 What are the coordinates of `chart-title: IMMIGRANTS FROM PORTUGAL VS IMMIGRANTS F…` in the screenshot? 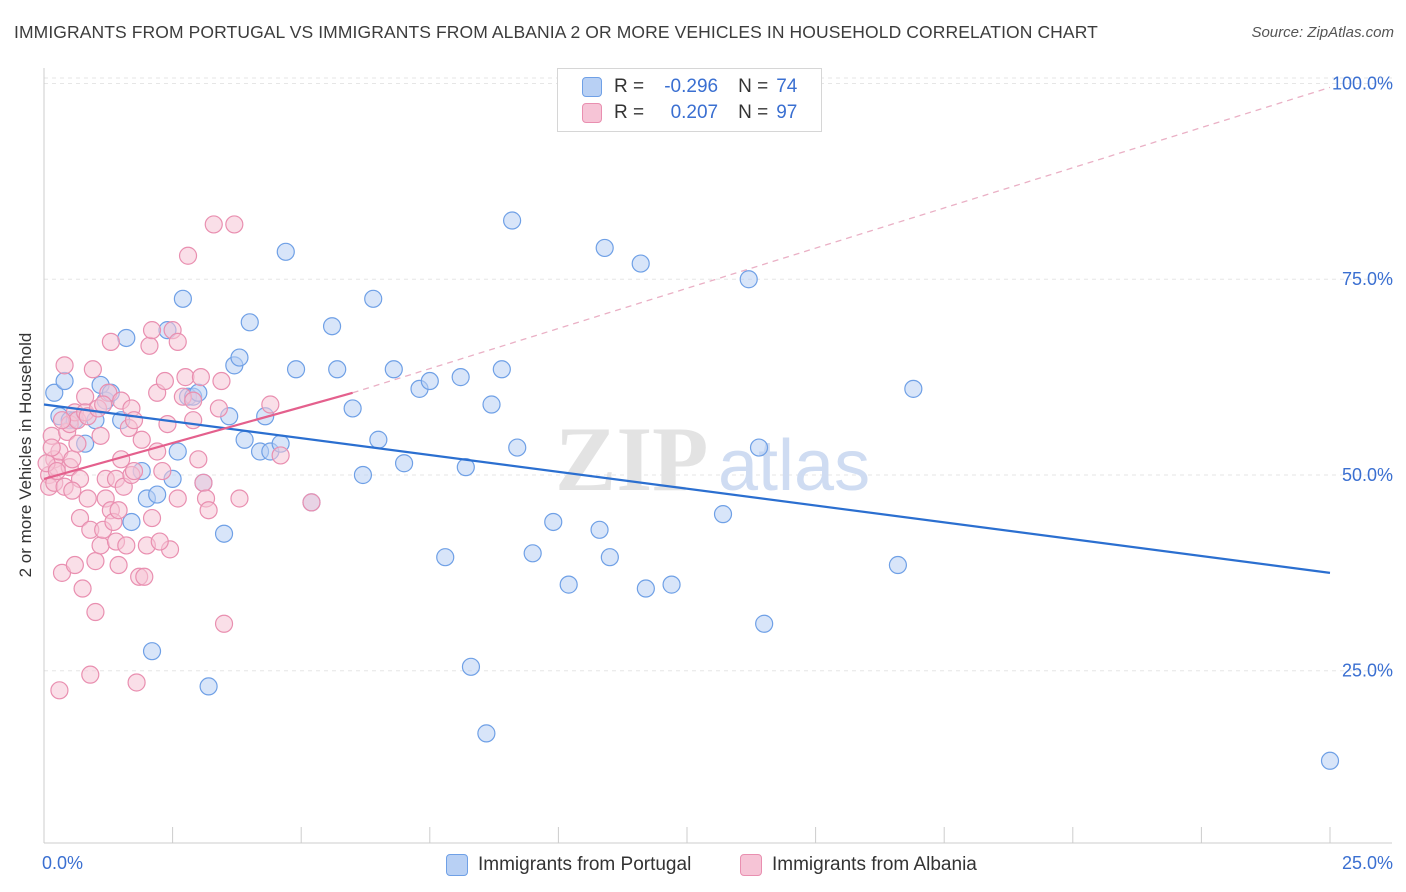 It's located at (556, 32).